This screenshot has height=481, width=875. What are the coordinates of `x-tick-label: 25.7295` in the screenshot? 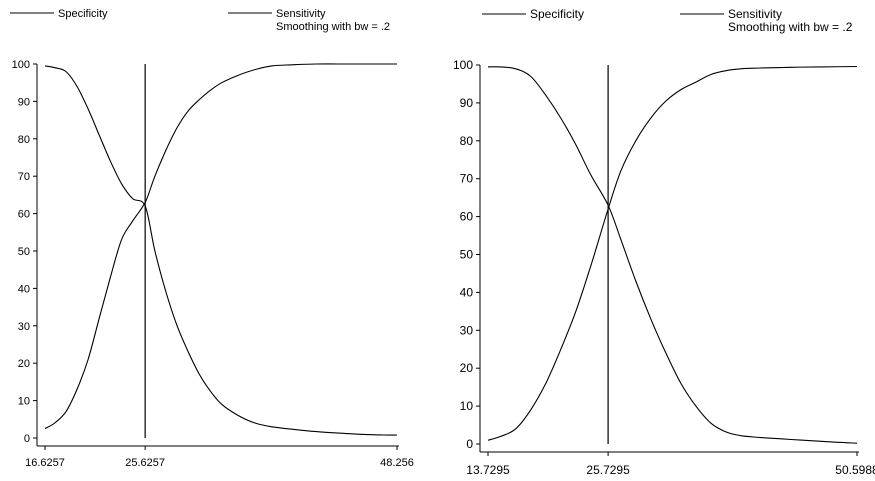 It's located at (608, 470).